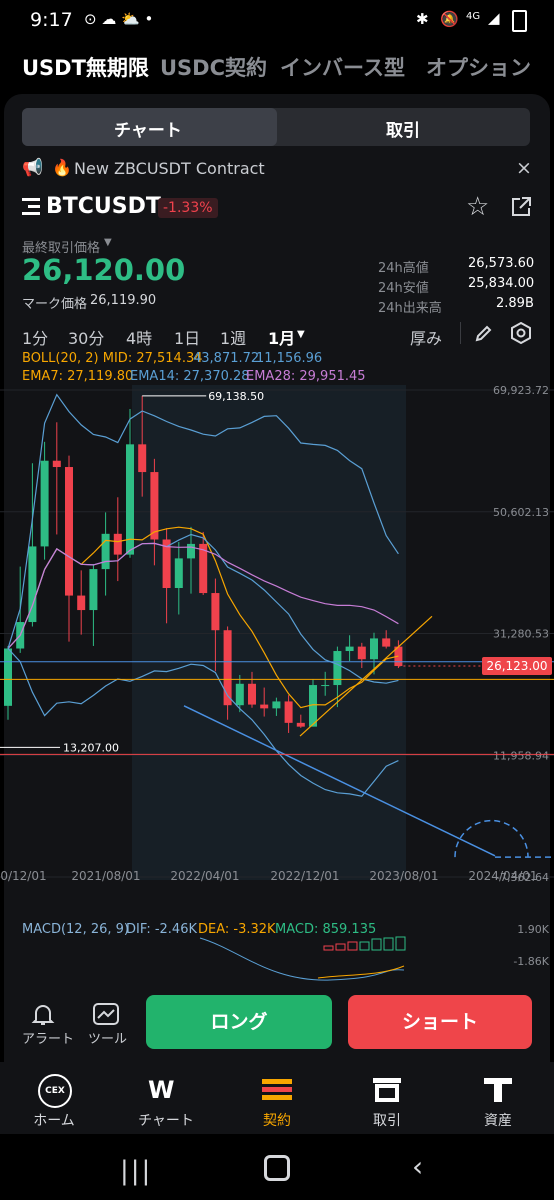  Describe the element at coordinates (105, 876) in the screenshot. I see `x-tick-label: 2021/08/01` at that location.